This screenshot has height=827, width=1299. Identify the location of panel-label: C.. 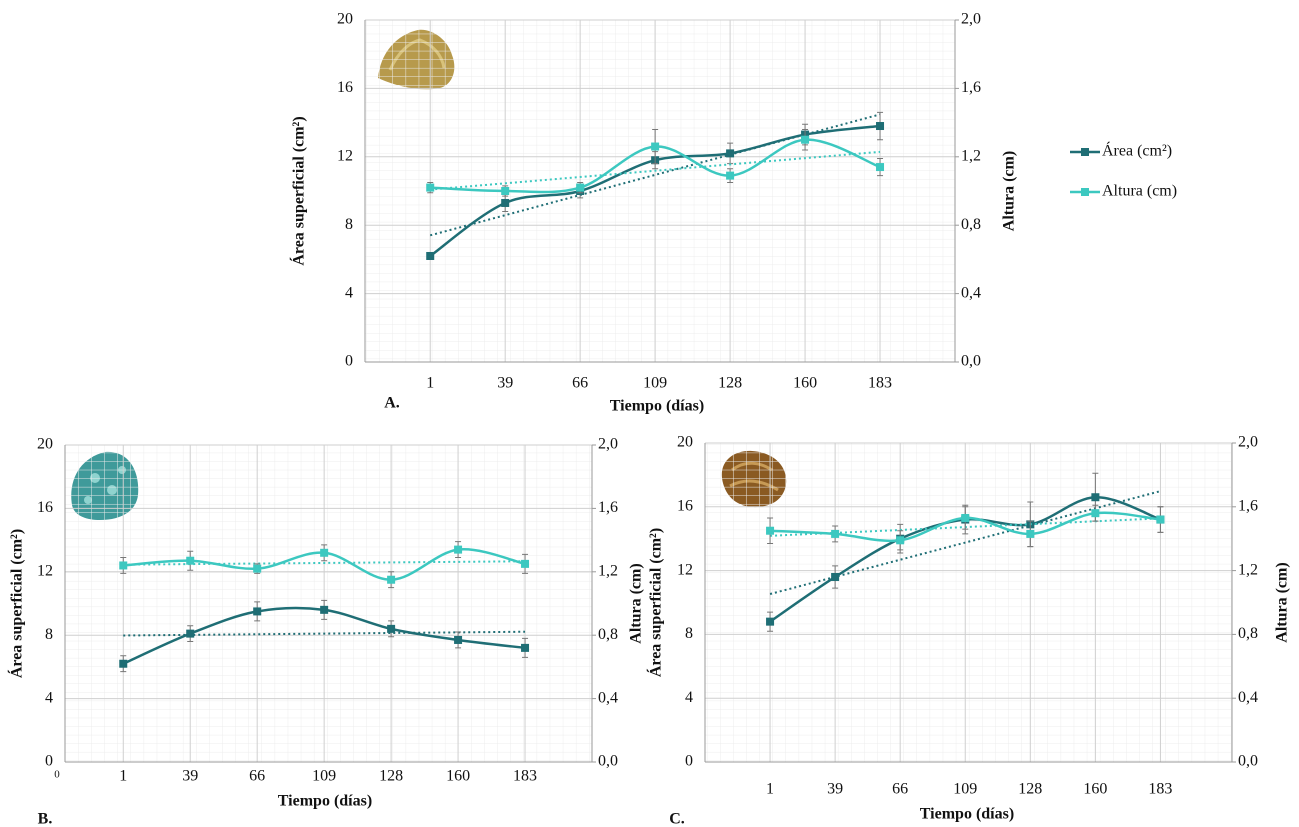
(677, 819).